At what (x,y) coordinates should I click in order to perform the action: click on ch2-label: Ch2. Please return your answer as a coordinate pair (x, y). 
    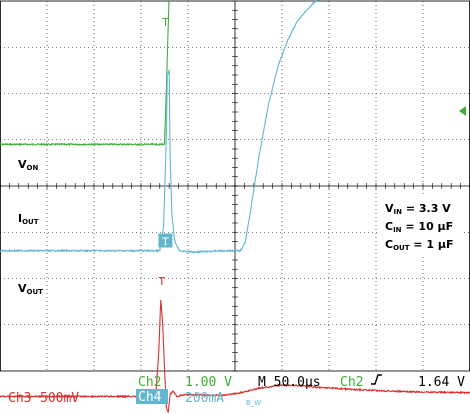
    Looking at the image, I should click on (149, 382).